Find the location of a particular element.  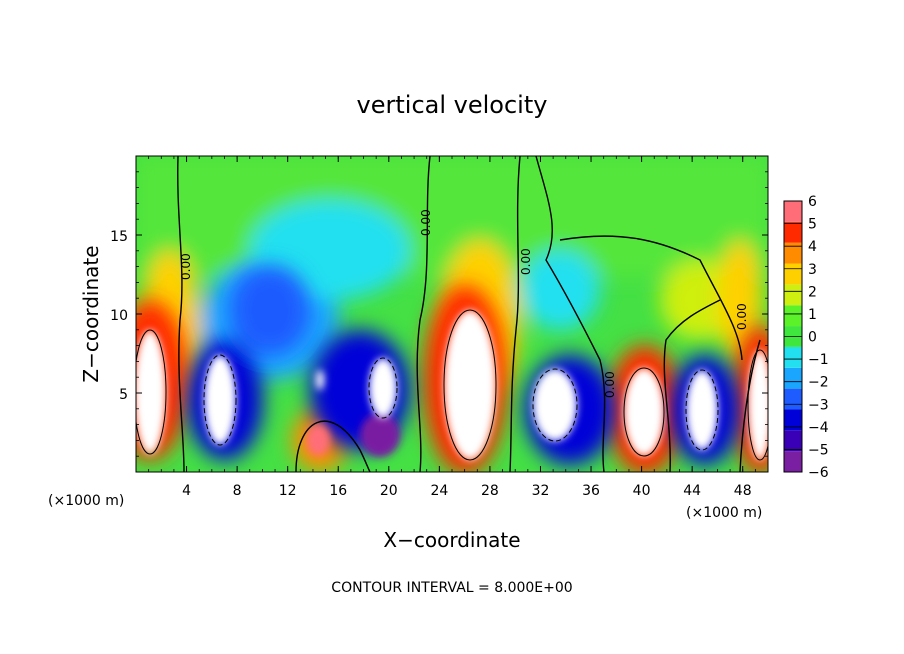

colorbar-tick-label: 3 is located at coordinates (812, 270).